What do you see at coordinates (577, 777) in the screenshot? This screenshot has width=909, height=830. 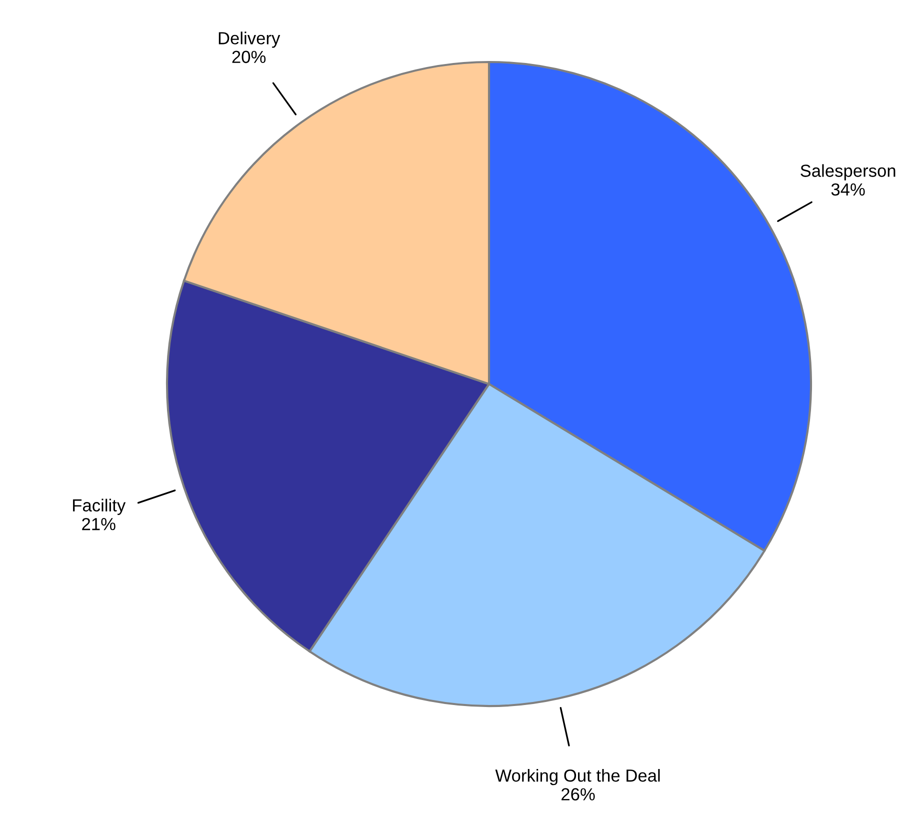 I see `slice-label: Working Out the Deal` at bounding box center [577, 777].